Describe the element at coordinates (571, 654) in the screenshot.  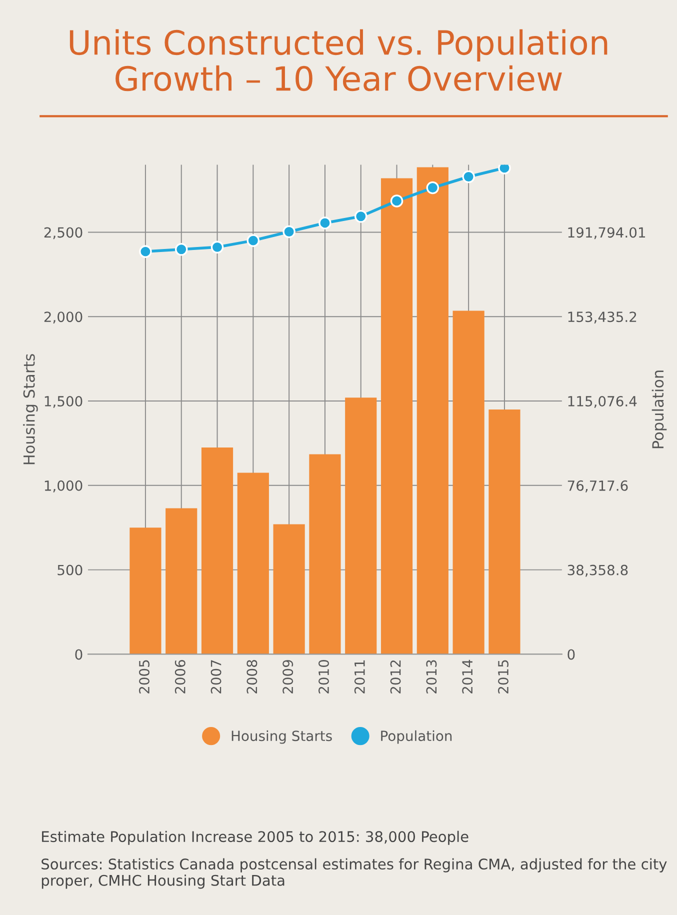
I see `y2-tick-label: 0` at that location.